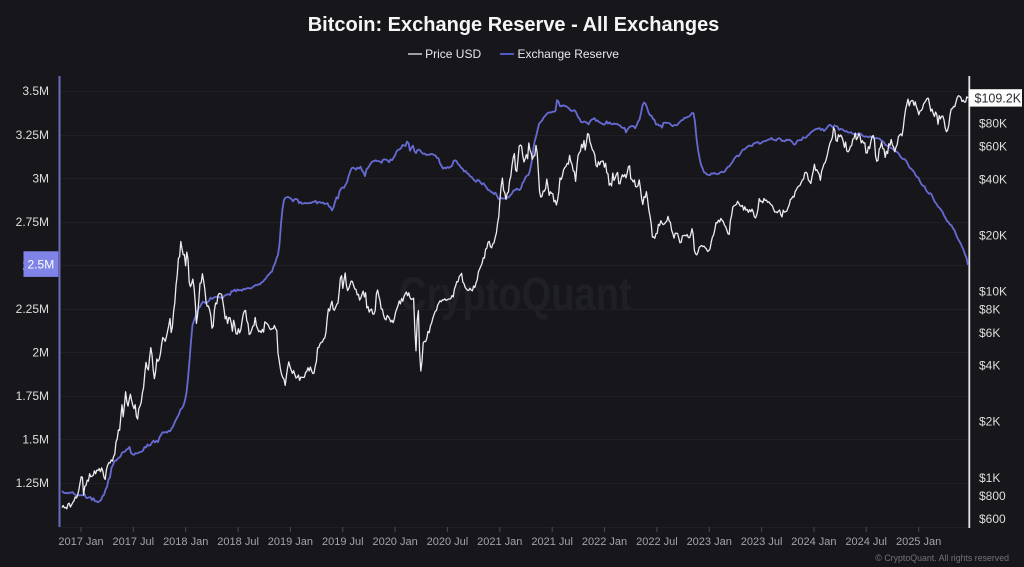 The width and height of the screenshot is (1024, 567). What do you see at coordinates (32, 222) in the screenshot?
I see `svg-text: 2.75M` at bounding box center [32, 222].